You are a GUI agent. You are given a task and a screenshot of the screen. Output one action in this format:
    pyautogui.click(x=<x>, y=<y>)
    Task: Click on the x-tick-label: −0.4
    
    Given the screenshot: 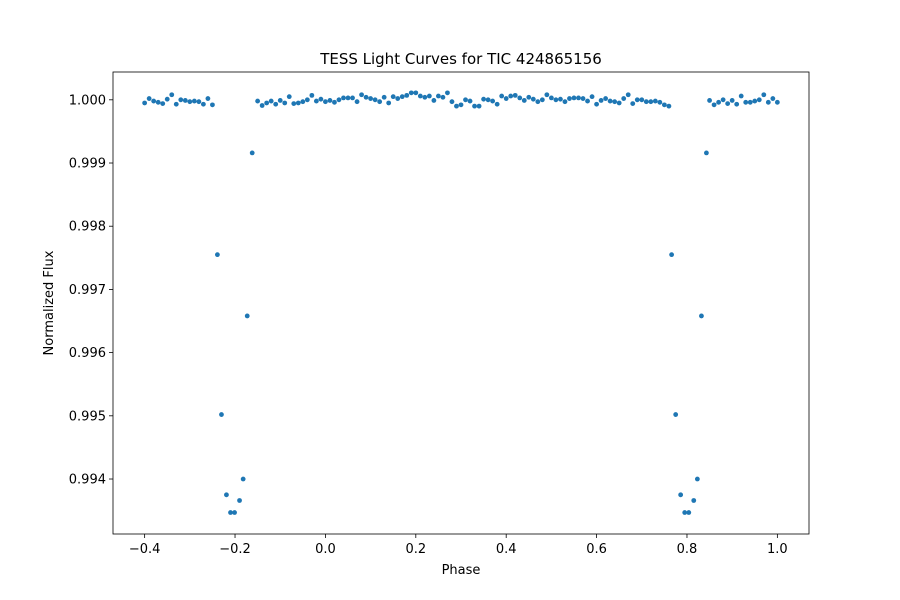 What is the action you would take?
    pyautogui.click(x=145, y=549)
    